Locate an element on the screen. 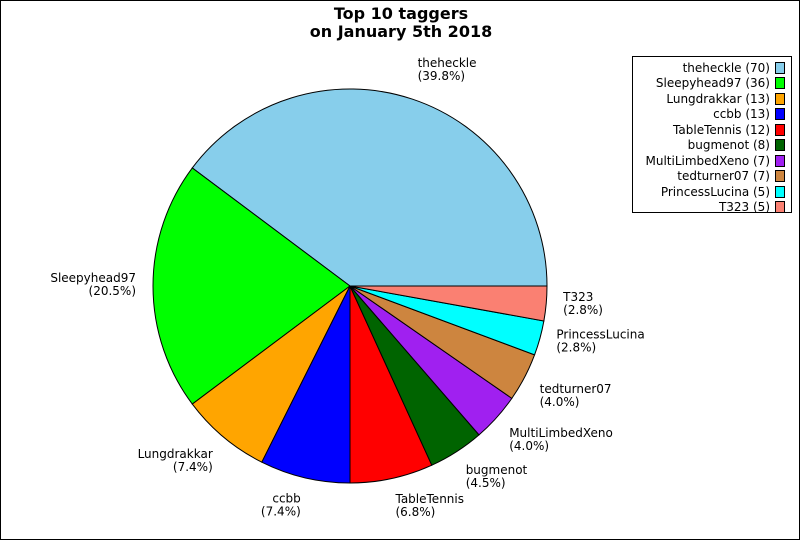 The height and width of the screenshot is (541, 800). legend-entry-lungdrakkar: Lungdrakkar (13) is located at coordinates (712, 99).